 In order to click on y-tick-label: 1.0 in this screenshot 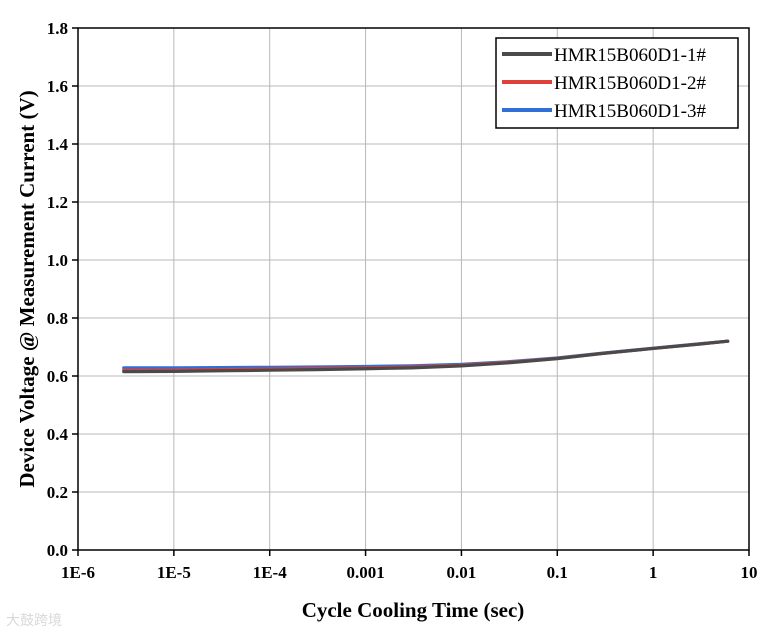, I will do `click(57, 260)`.